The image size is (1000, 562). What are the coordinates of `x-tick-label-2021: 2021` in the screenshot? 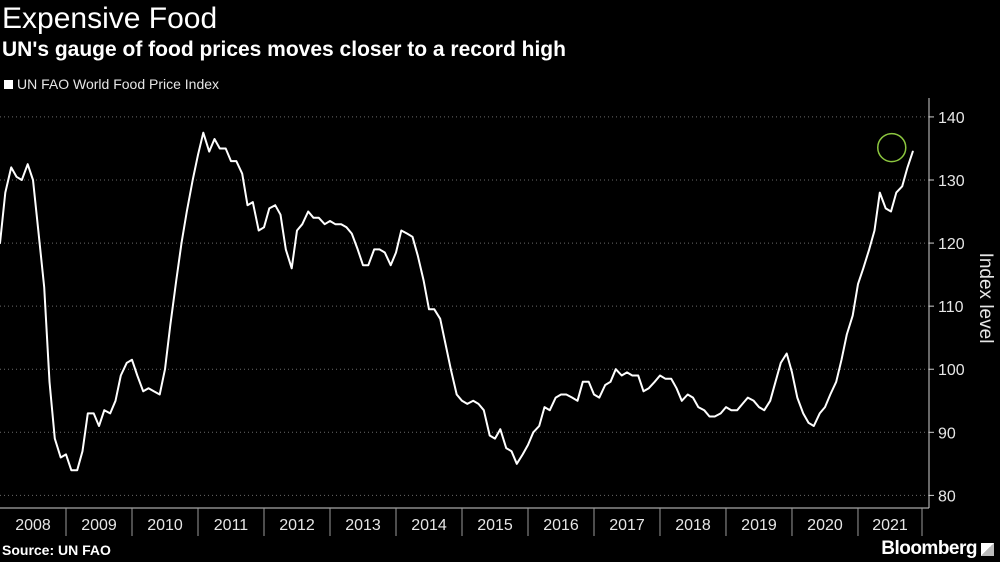 It's located at (890, 525).